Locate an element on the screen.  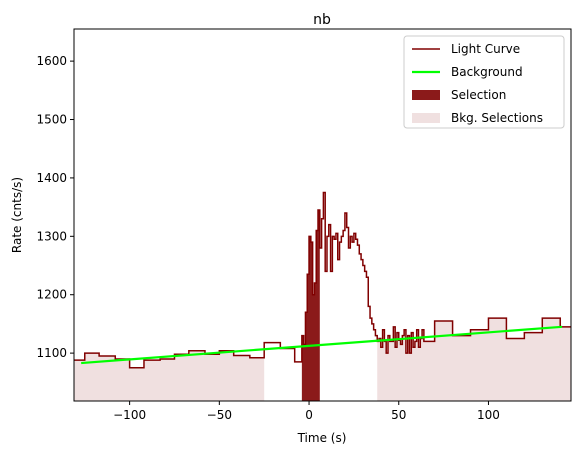
x-tick-label: 50 is located at coordinates (398, 415).